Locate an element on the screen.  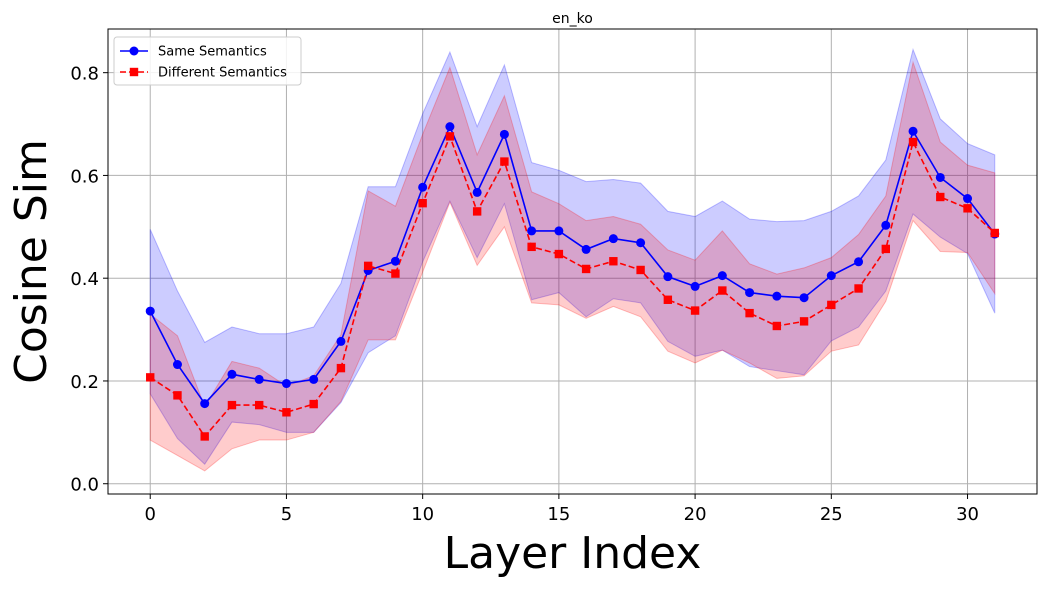
y-tick-label: 0.8 is located at coordinates (84, 74).